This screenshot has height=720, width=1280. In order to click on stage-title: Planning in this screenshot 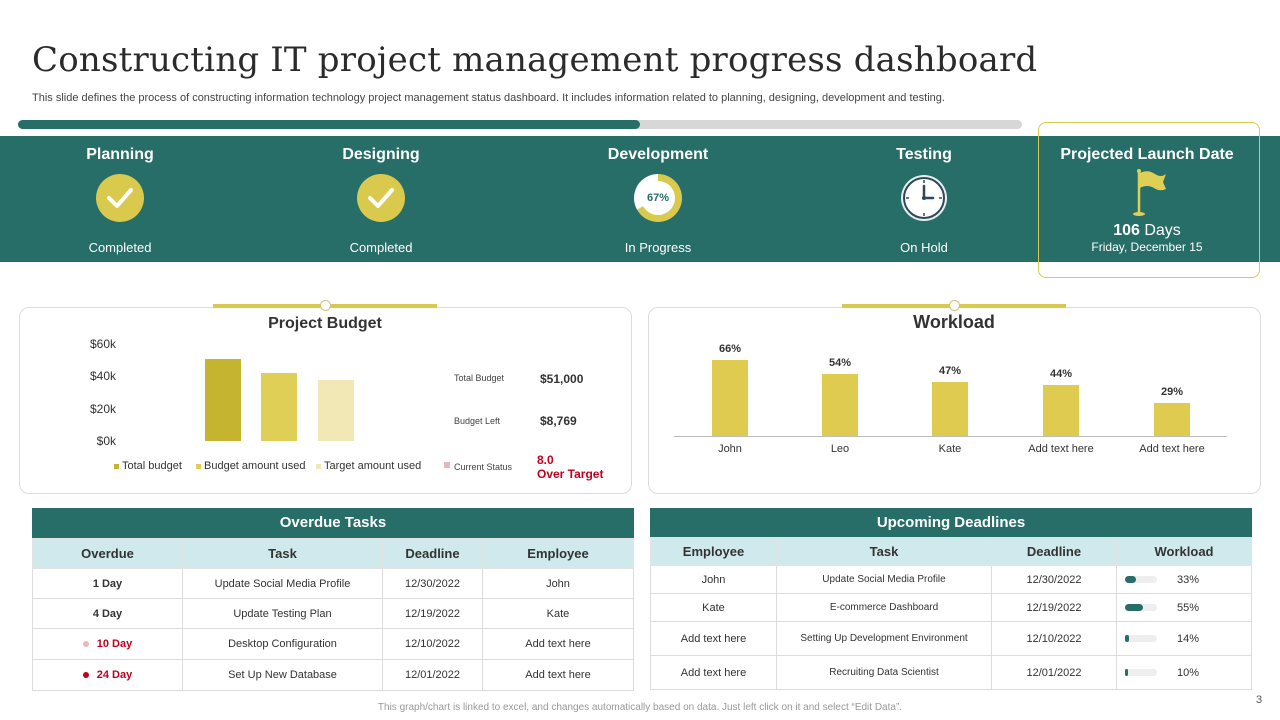, I will do `click(120, 154)`.